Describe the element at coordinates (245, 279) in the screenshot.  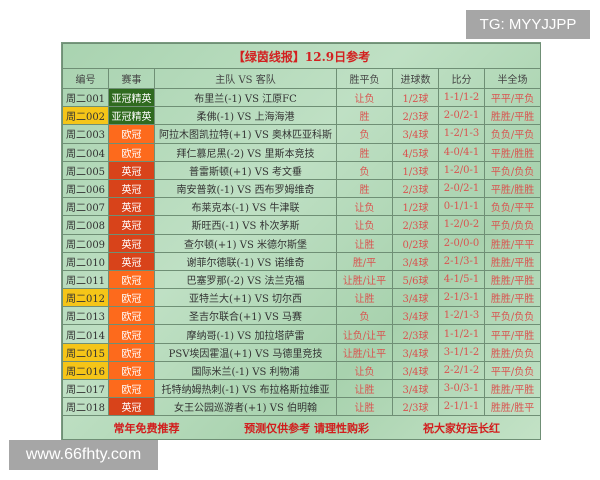
I see `match-teams: 巴塞罗那(-2) VS 法兰克福` at that location.